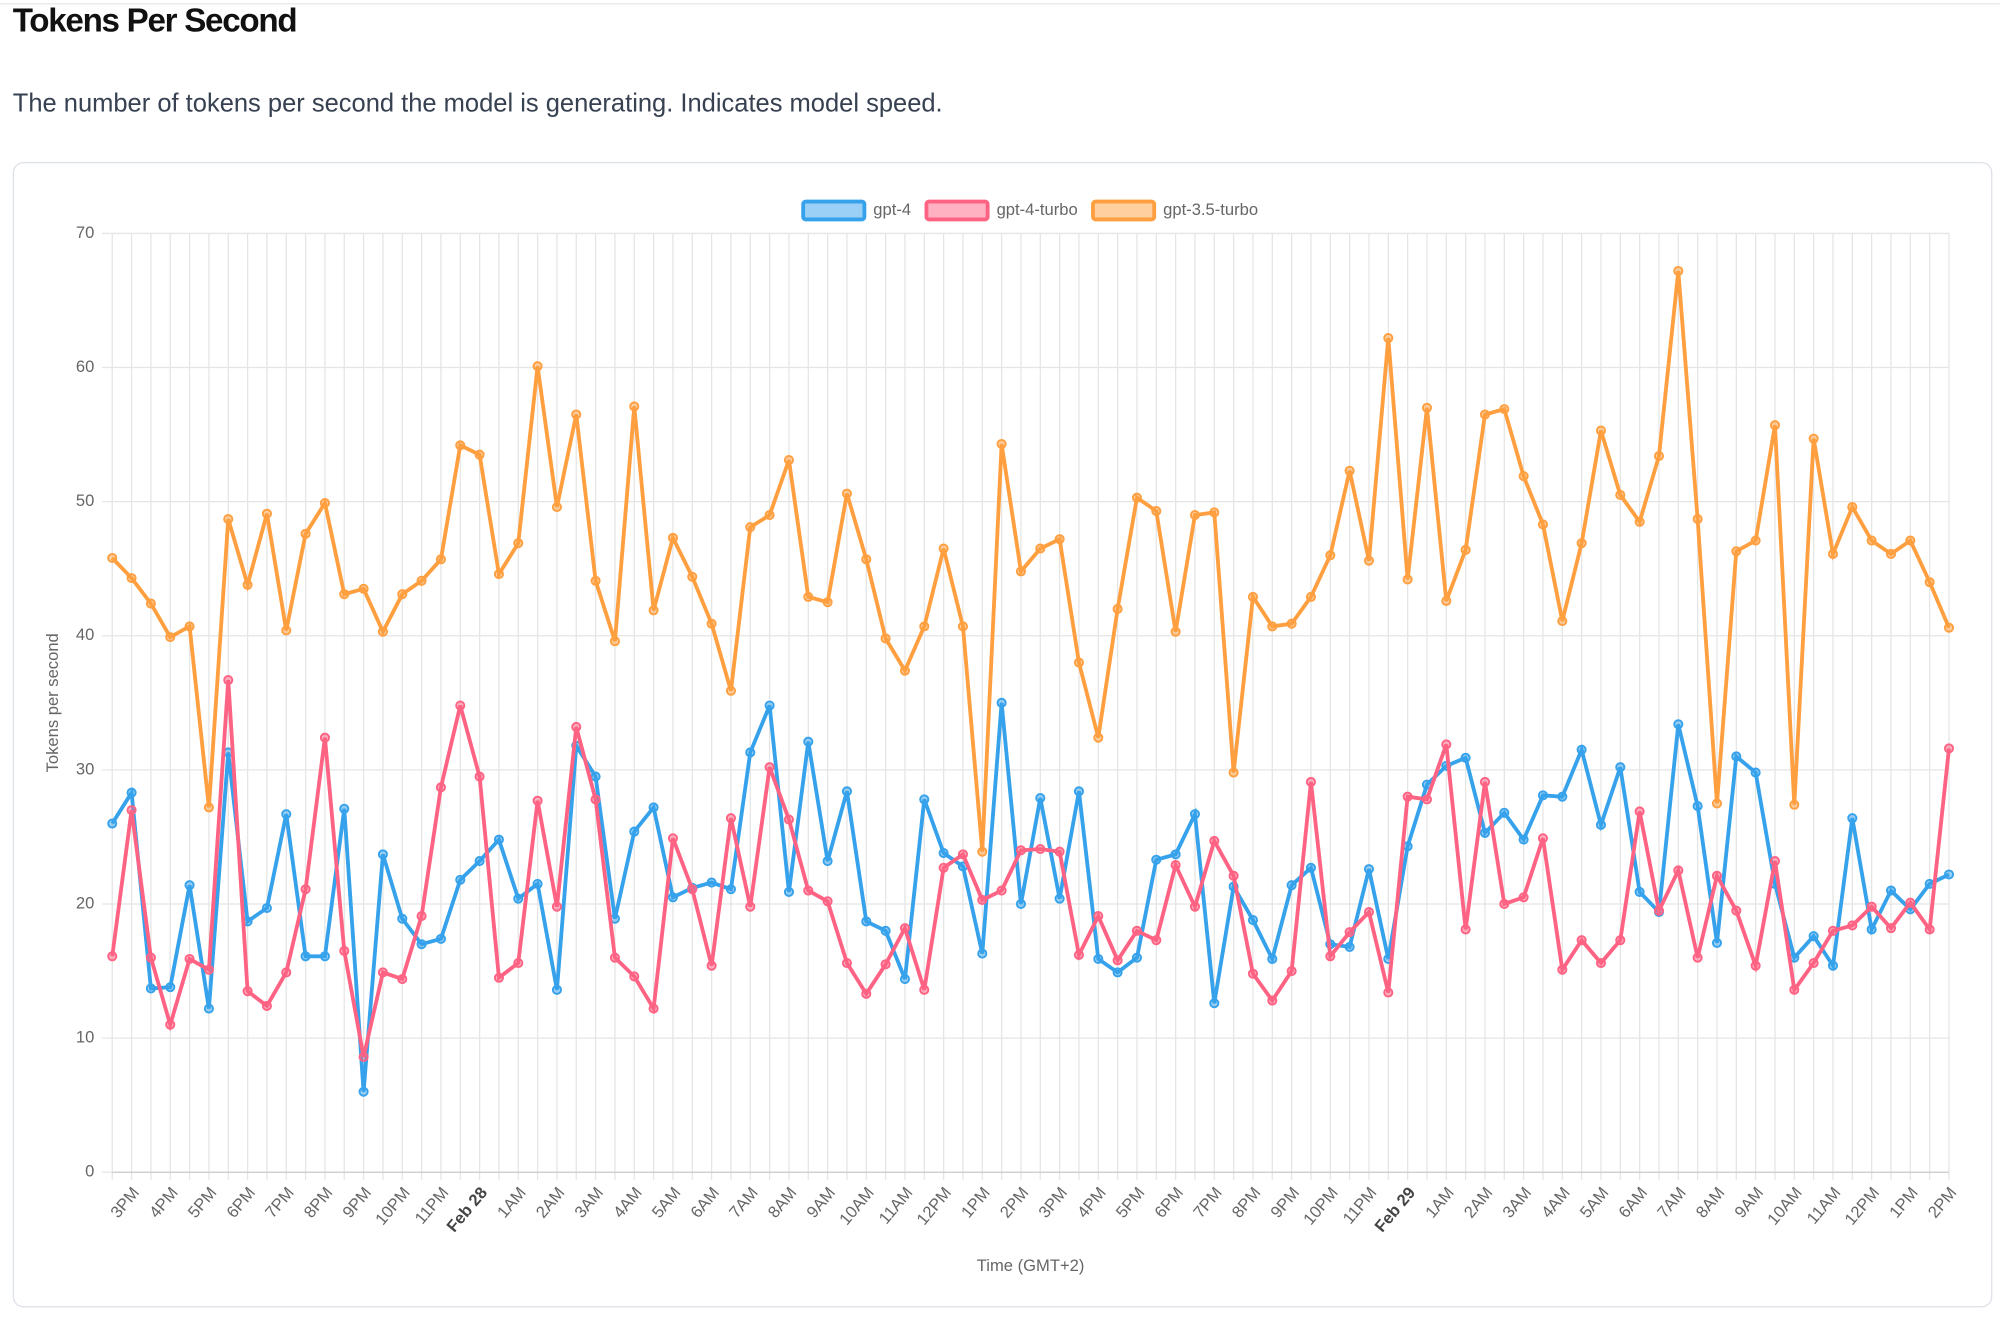 Image resolution: width=2000 pixels, height=1323 pixels. I want to click on legend-label: gpt-3.5-turbo, so click(1210, 209).